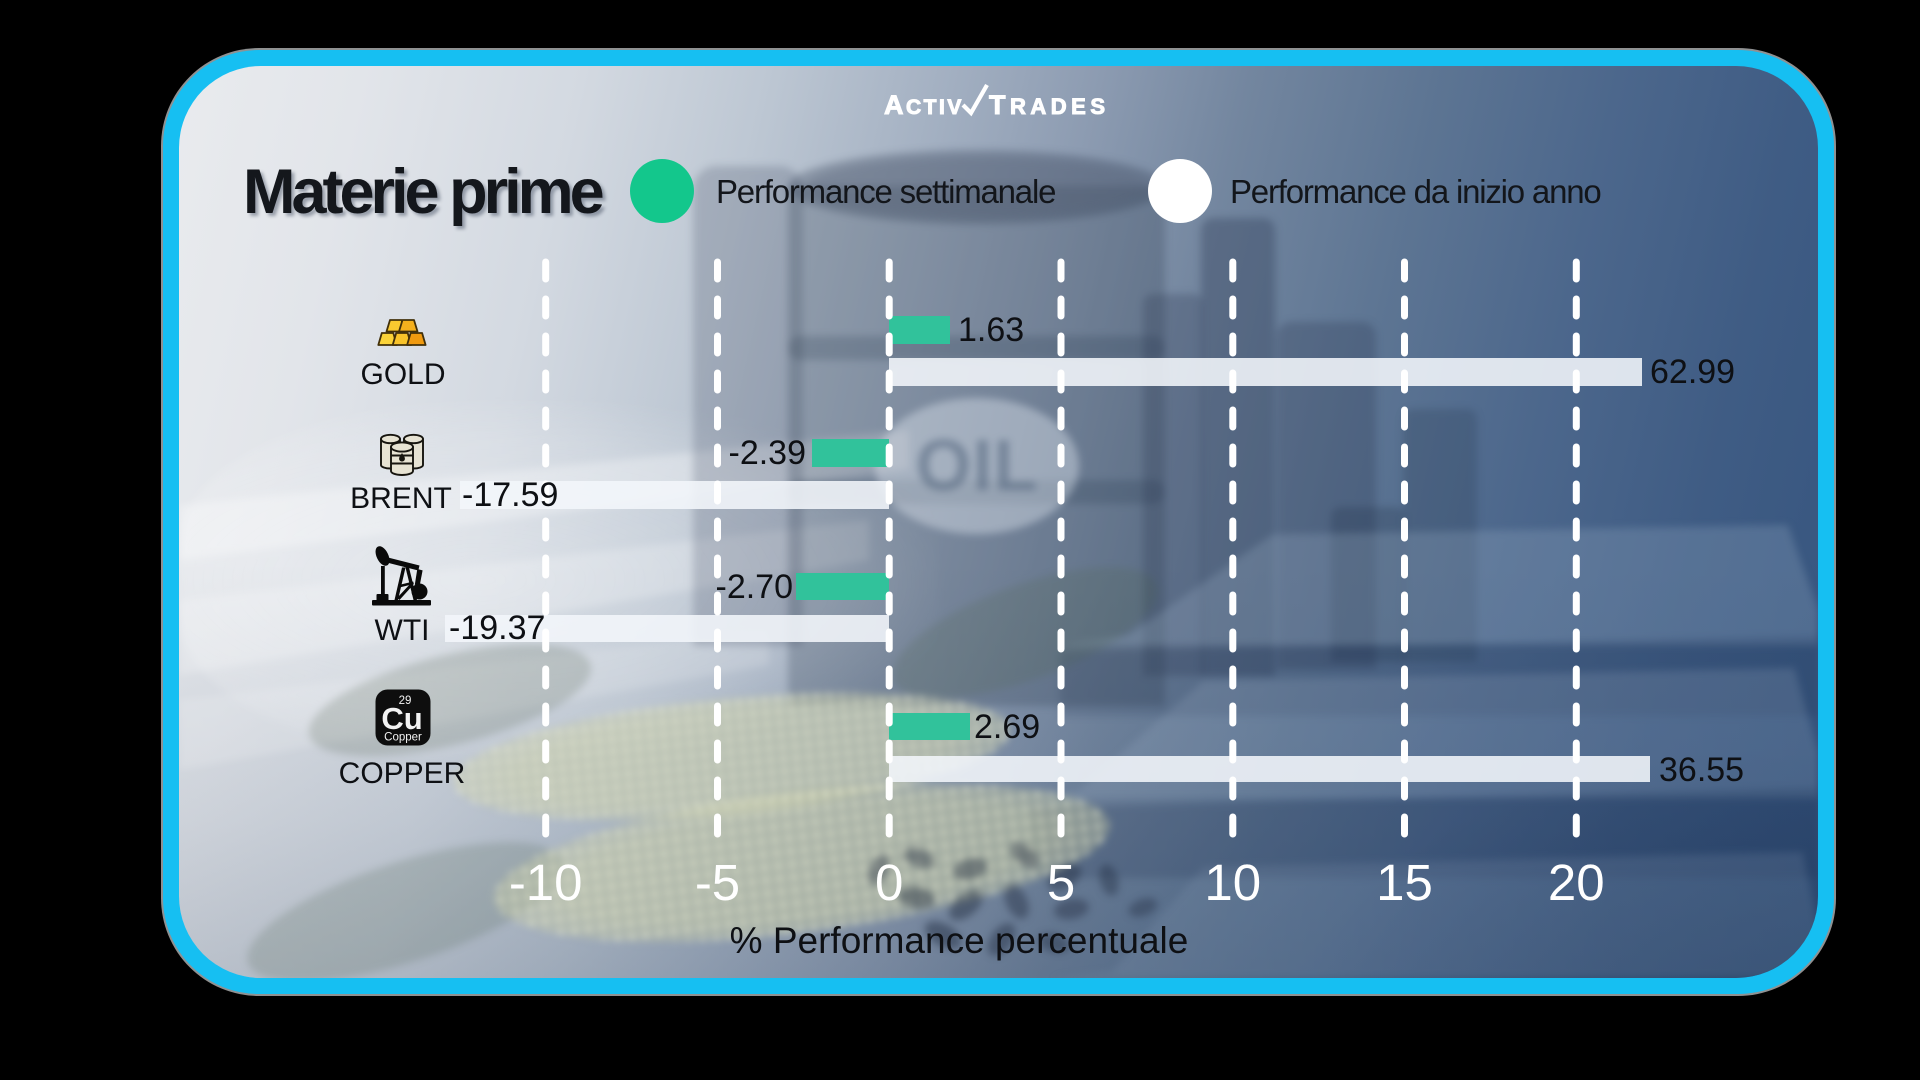  What do you see at coordinates (401, 718) in the screenshot?
I see `svg-text: Cu` at bounding box center [401, 718].